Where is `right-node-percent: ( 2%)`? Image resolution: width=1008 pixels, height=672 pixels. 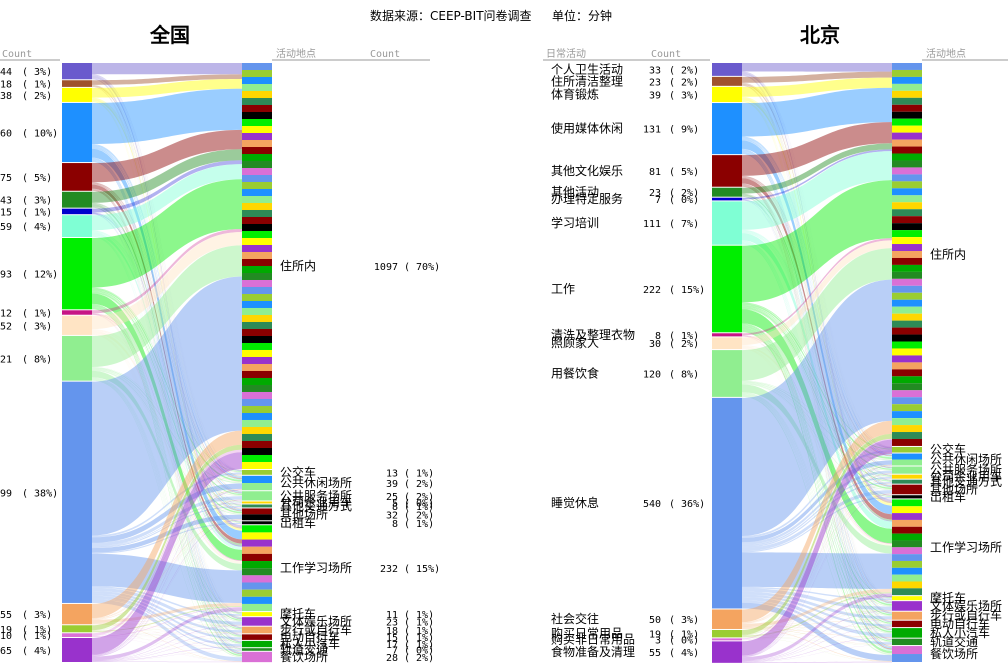 right-node-percent: ( 2%) is located at coordinates (419, 658).